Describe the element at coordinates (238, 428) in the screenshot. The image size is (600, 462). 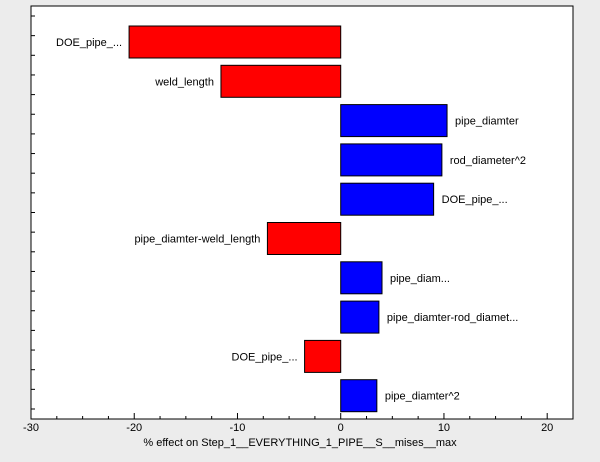
I see `x-tick-label: -10` at that location.